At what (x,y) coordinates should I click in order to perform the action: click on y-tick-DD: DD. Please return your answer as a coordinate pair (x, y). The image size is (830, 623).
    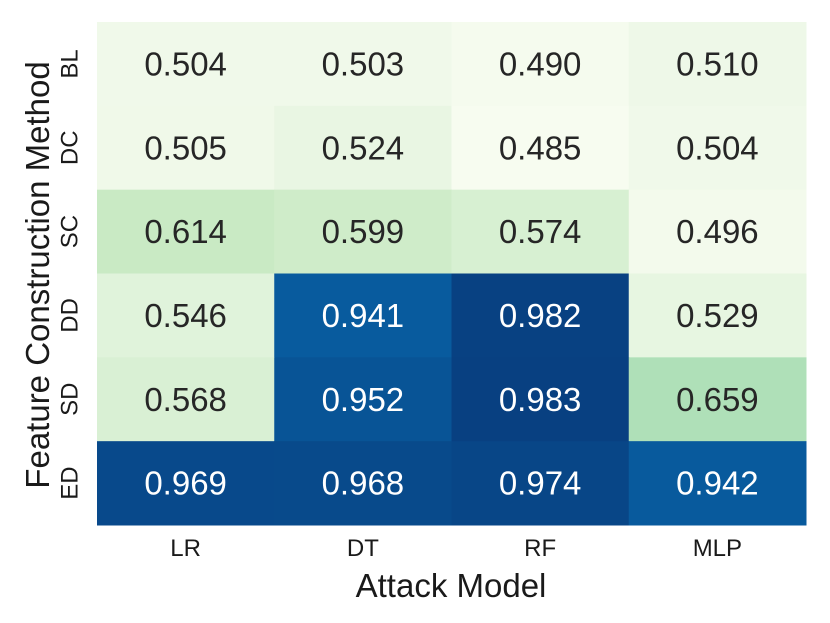
    Looking at the image, I should click on (70, 315).